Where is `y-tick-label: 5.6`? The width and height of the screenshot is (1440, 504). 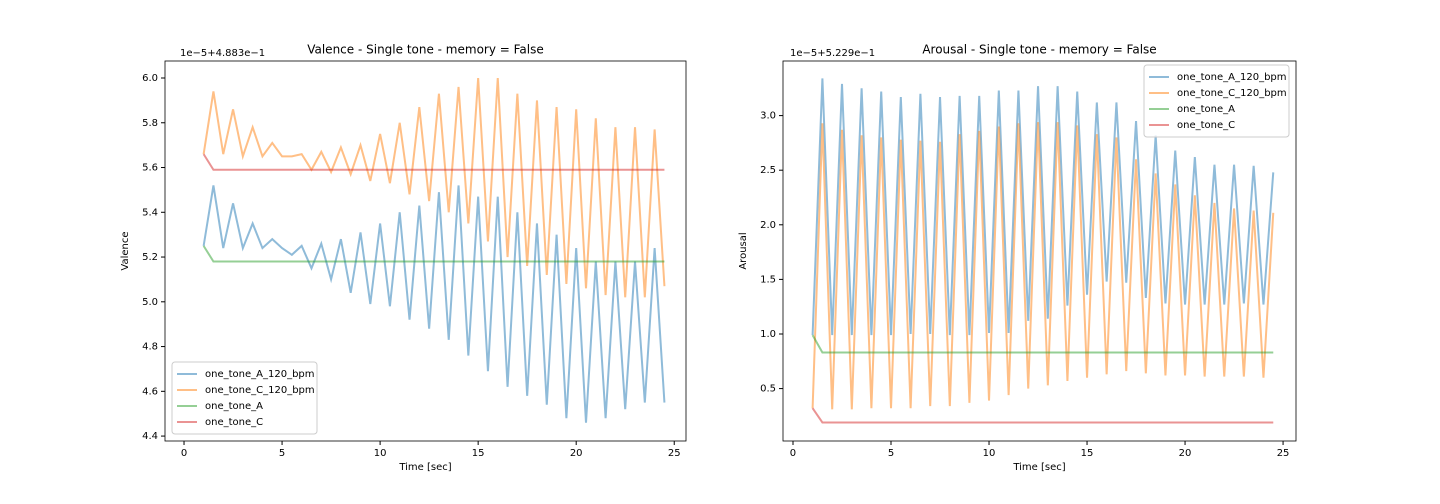 y-tick-label: 5.6 is located at coordinates (150, 168).